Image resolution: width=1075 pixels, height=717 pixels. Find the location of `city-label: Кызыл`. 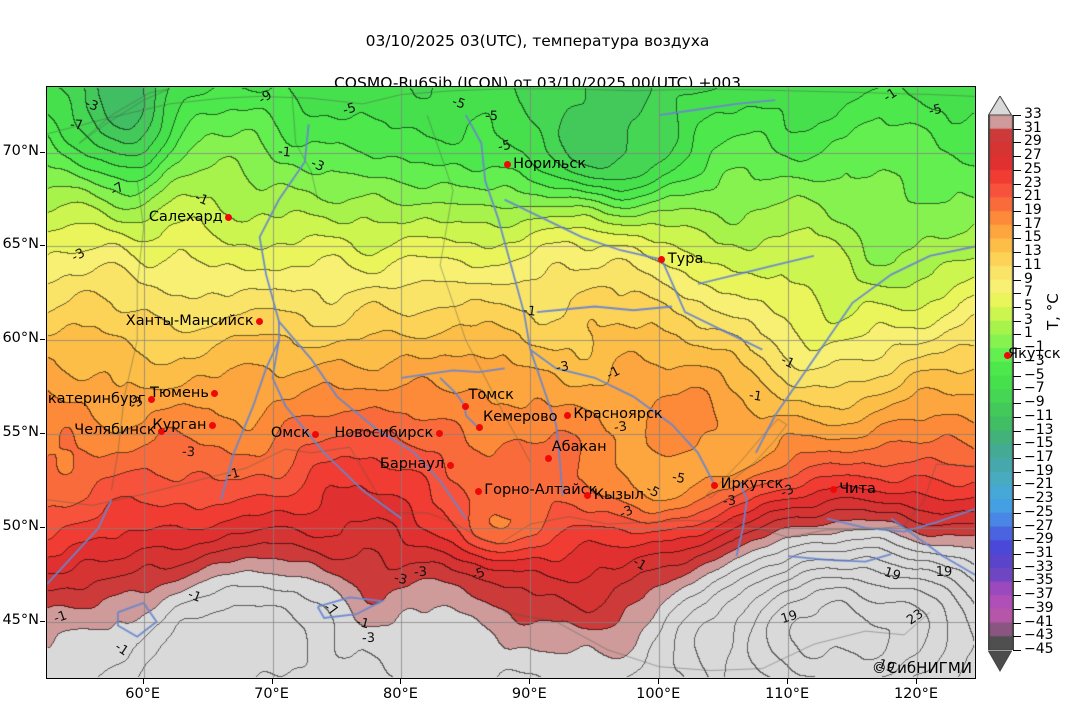

city-label: Кызыл is located at coordinates (618, 494).